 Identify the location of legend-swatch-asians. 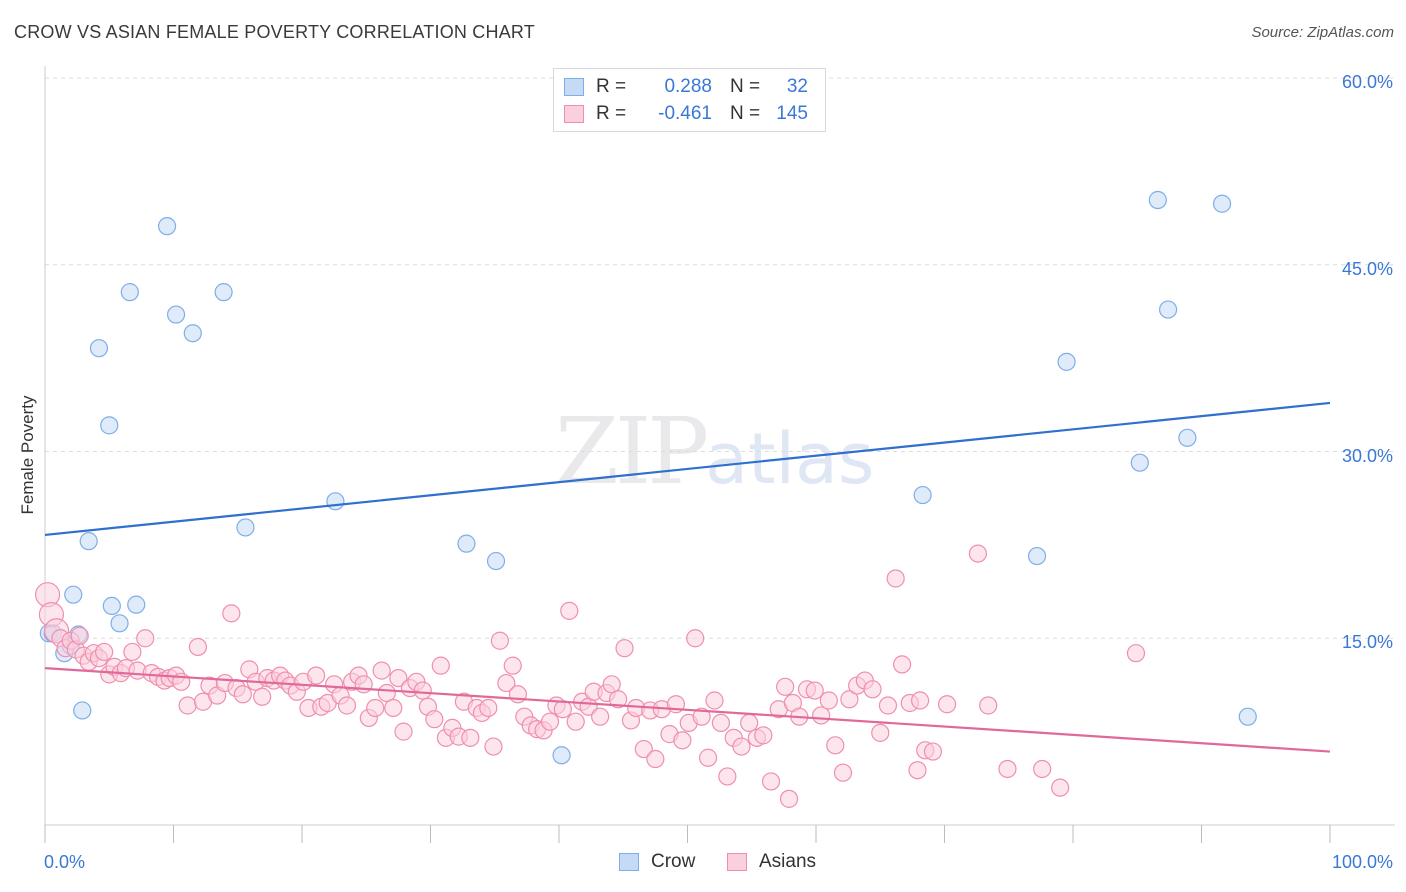
(737, 862).